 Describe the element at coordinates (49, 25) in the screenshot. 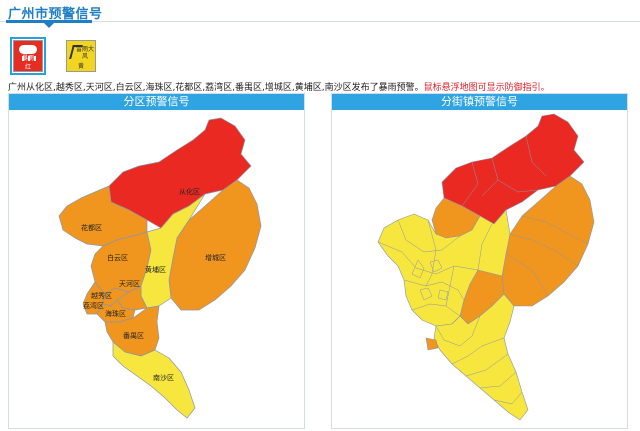

I see `title-caret` at that location.